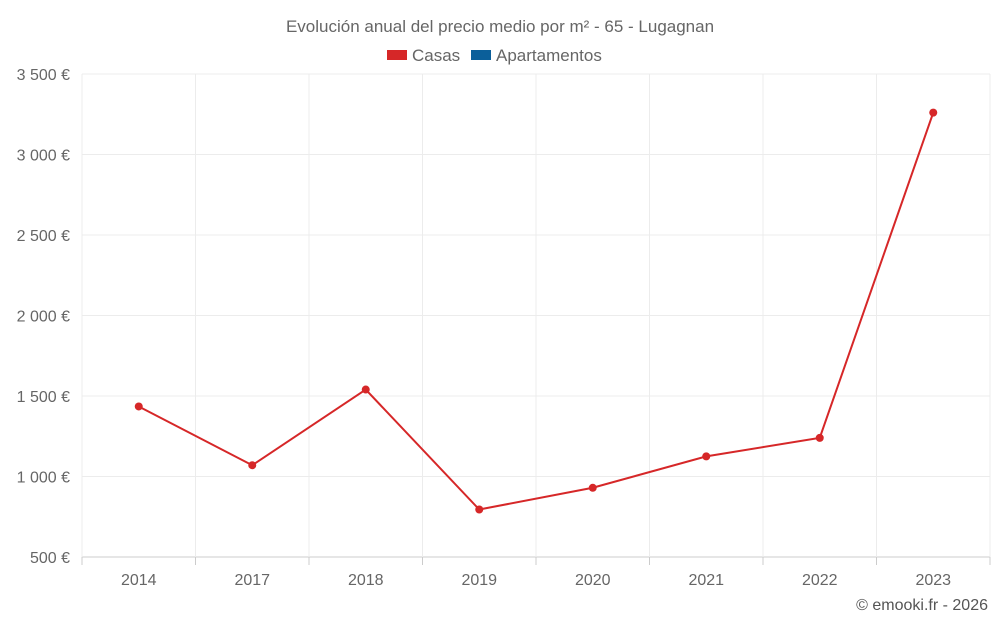  I want to click on x-tick-label: 2021, so click(706, 580).